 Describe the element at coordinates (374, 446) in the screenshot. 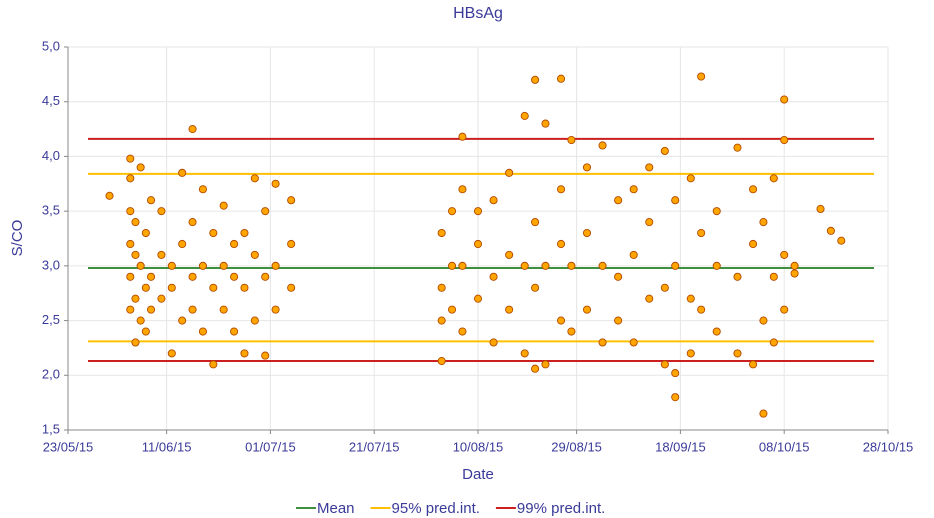

I see `x-tick-label: 21/07/15` at that location.